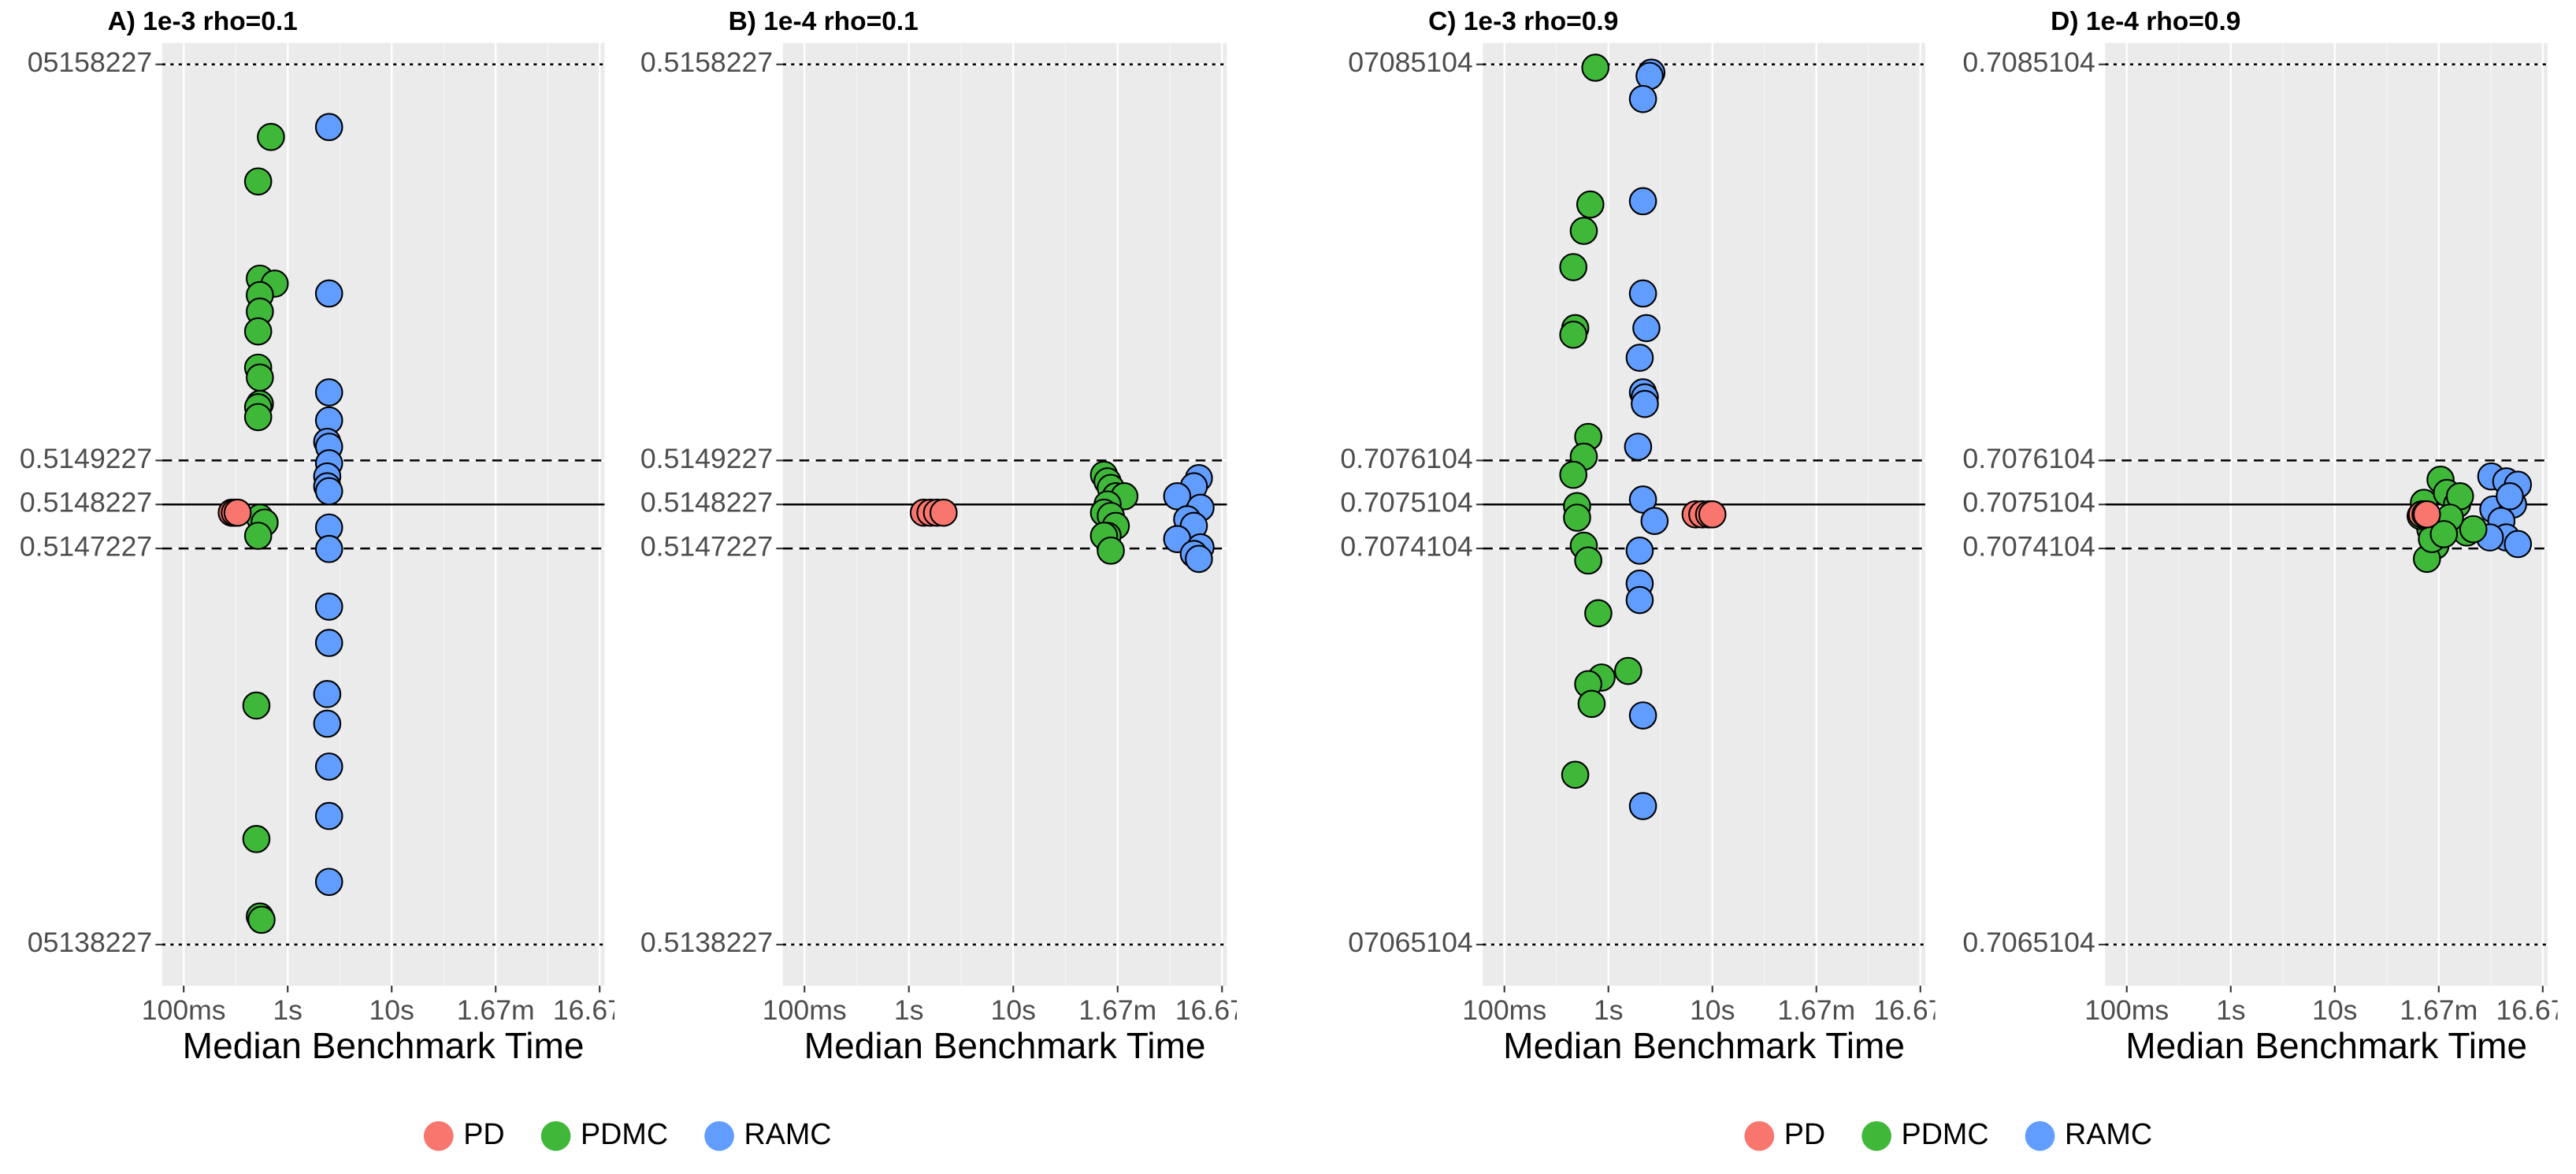  I want to click on legend: PD PDMC RAMC, so click(1948, 1134).